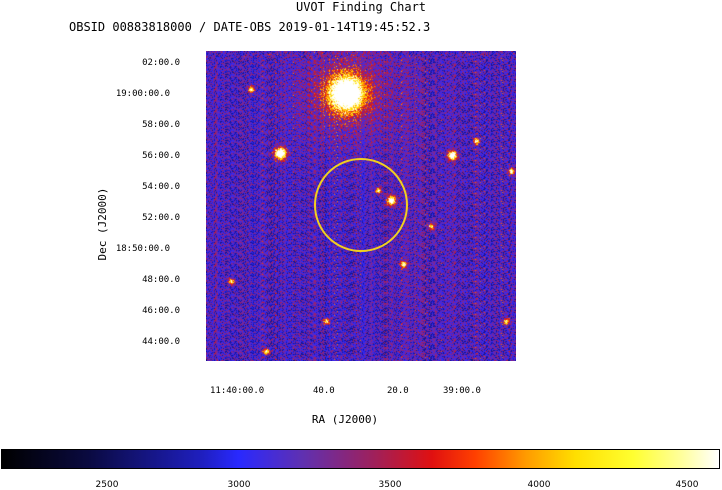 This screenshot has width=722, height=490. I want to click on ra-axis-label: RA (J2000), so click(345, 419).